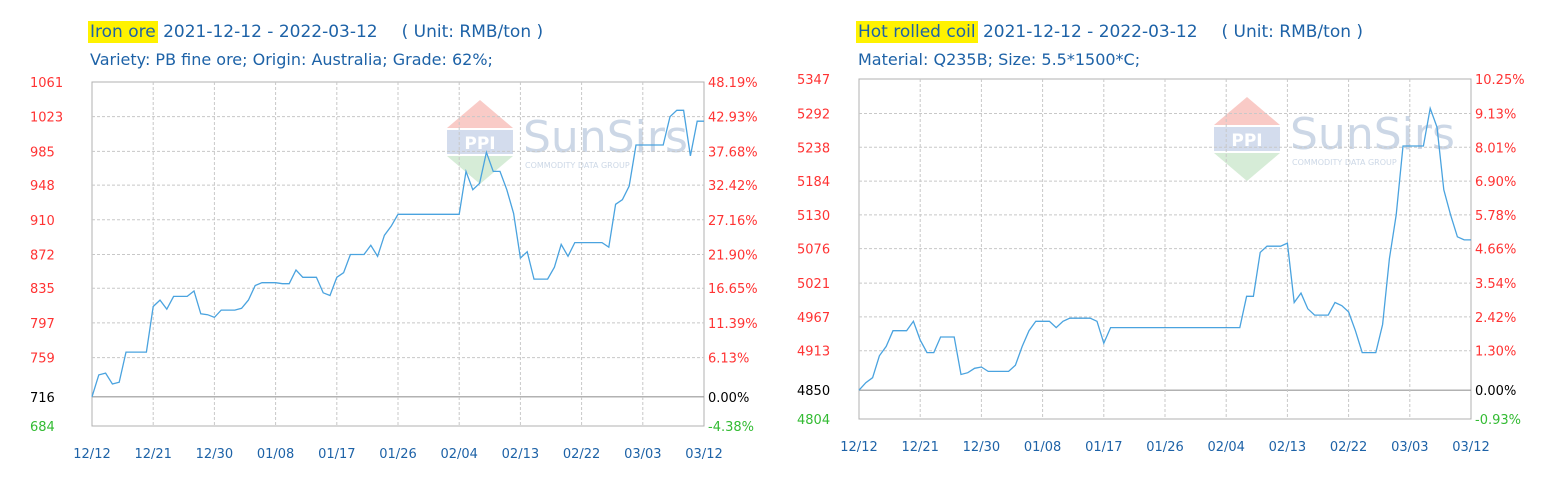 This screenshot has height=479, width=1547. Describe the element at coordinates (1495, 284) in the screenshot. I see `y-pct-label: 3.54%` at that location.